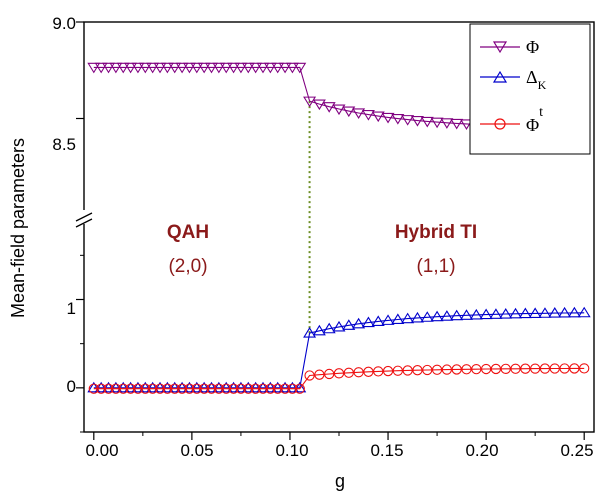 The height and width of the screenshot is (497, 601). I want to click on axis-break, so click(84, 219).